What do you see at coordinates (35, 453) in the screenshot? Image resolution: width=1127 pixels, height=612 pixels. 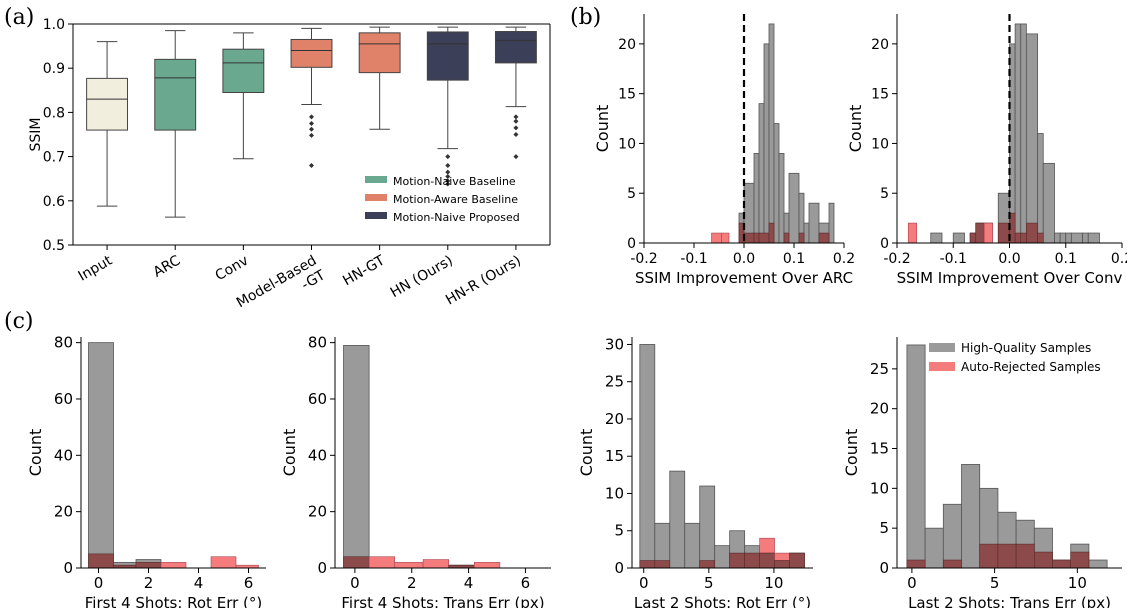 I see `c1-y-axis-label: Count` at bounding box center [35, 453].